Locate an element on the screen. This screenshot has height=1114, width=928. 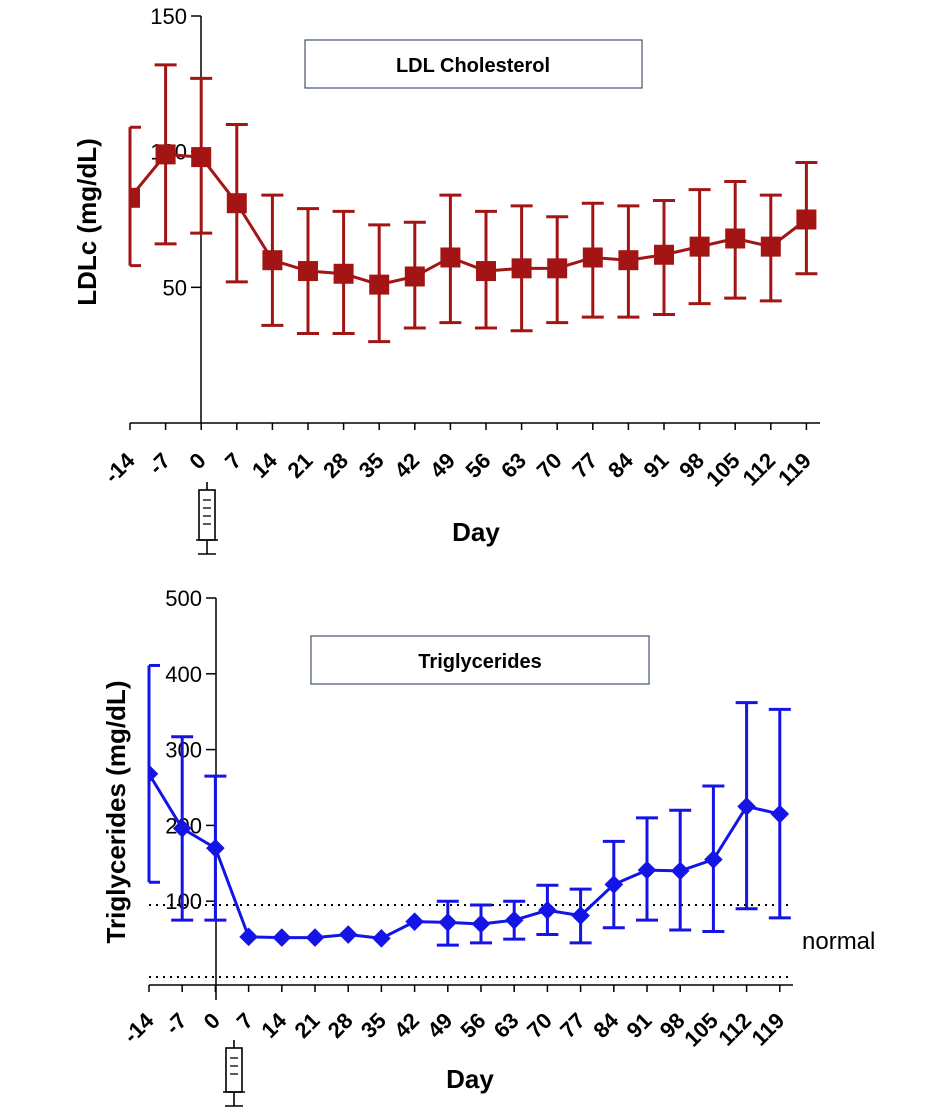
tg-x-tick-label: 28 is located at coordinates (340, 1025).